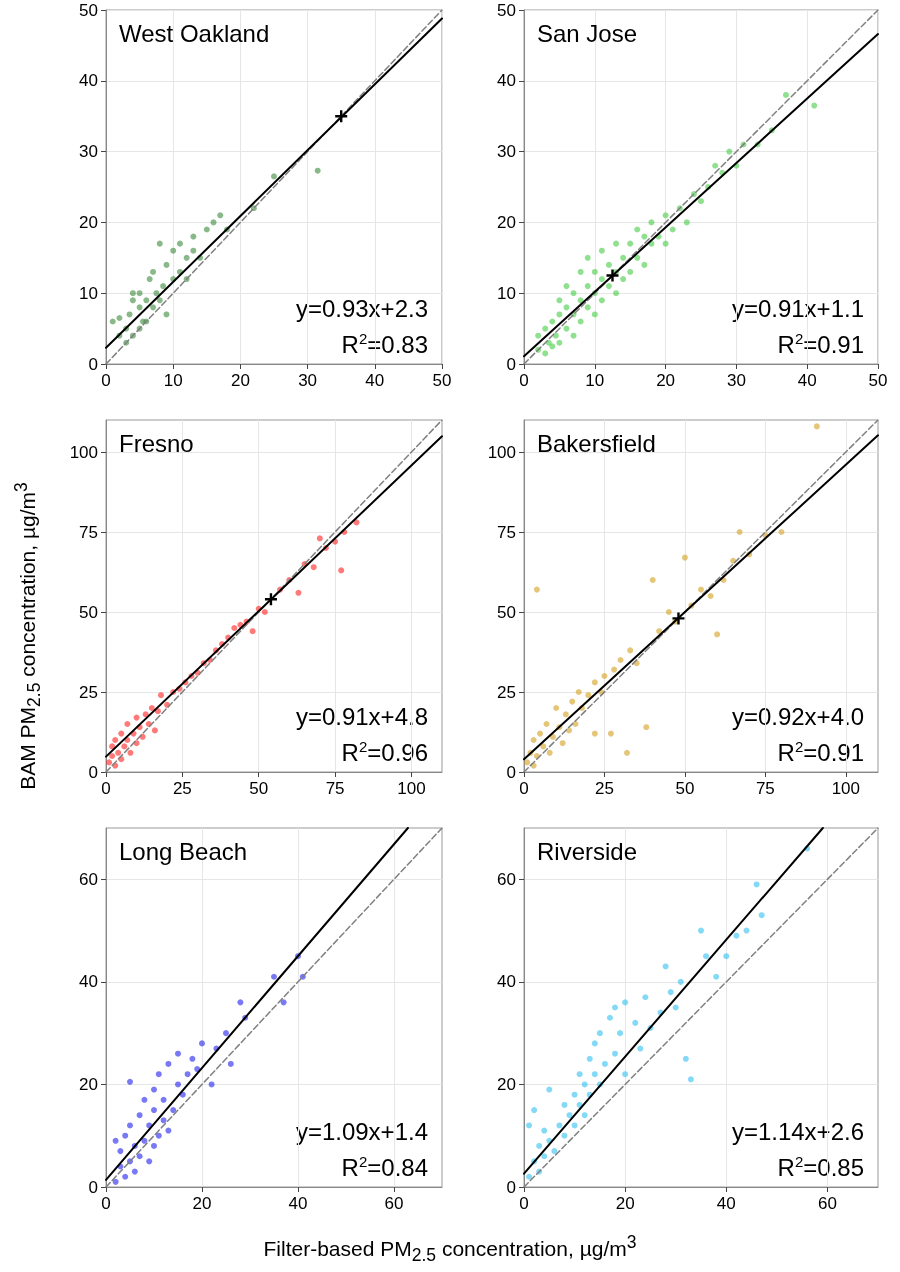  Describe the element at coordinates (361, 308) in the screenshot. I see `annotation: y=0.93x+2.3` at that location.